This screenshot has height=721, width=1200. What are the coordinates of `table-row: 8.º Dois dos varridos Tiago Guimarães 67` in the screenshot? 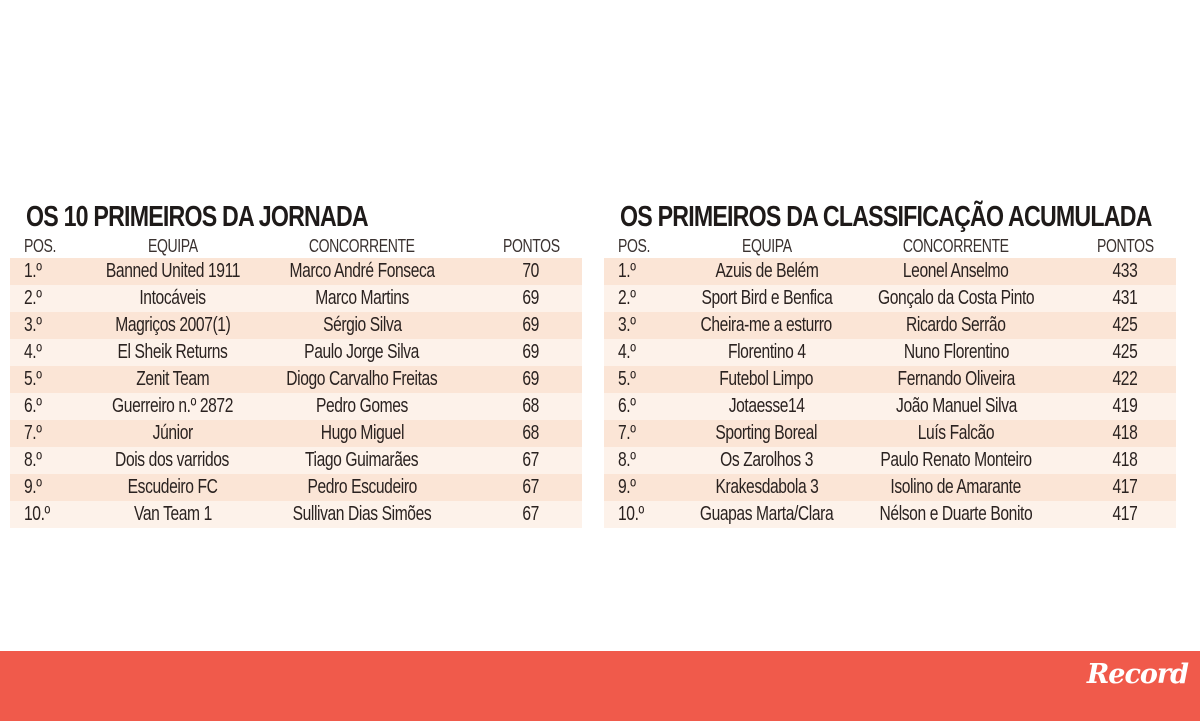 It's located at (296, 460).